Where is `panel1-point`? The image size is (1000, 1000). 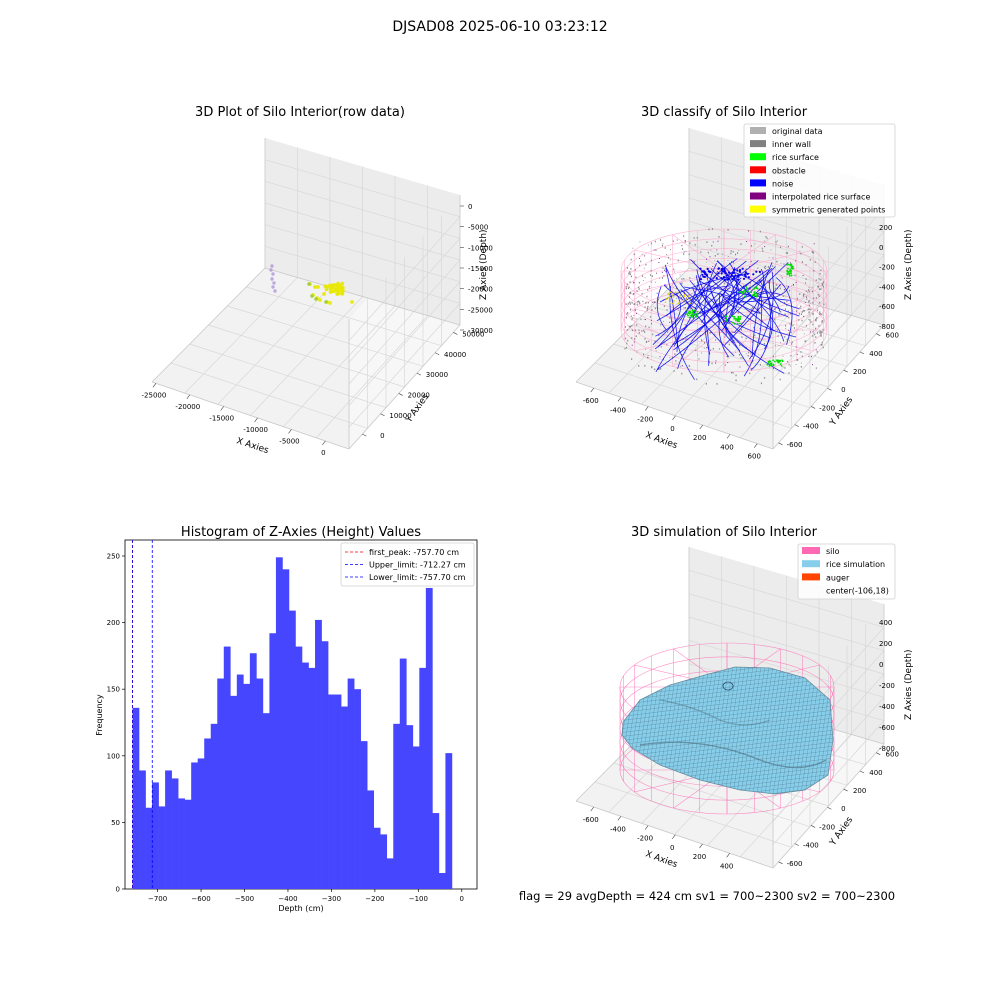 panel1-point is located at coordinates (330, 289).